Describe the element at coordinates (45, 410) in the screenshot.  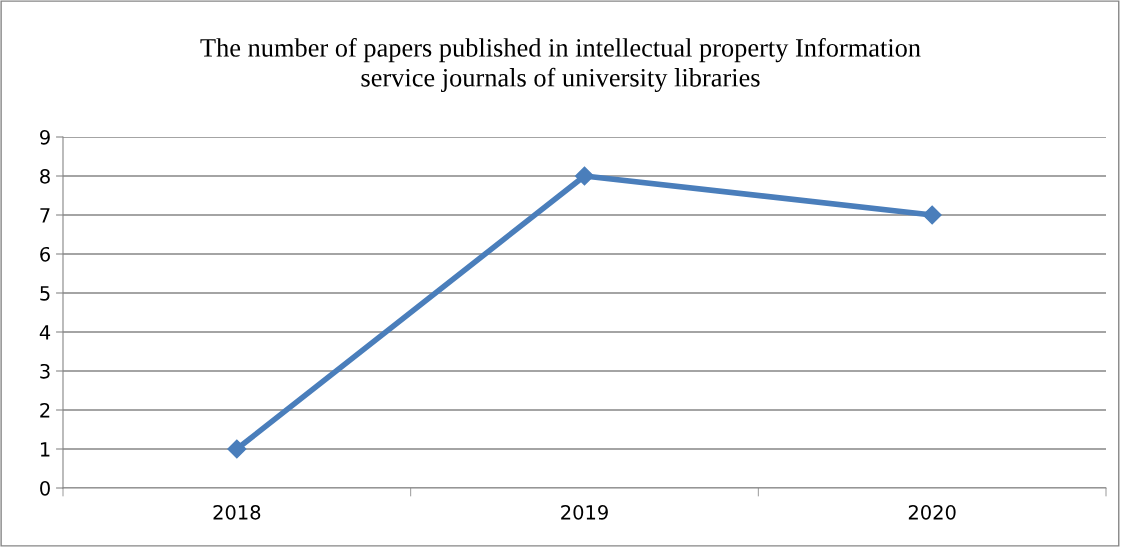
I see `y-tick-label: 2` at that location.